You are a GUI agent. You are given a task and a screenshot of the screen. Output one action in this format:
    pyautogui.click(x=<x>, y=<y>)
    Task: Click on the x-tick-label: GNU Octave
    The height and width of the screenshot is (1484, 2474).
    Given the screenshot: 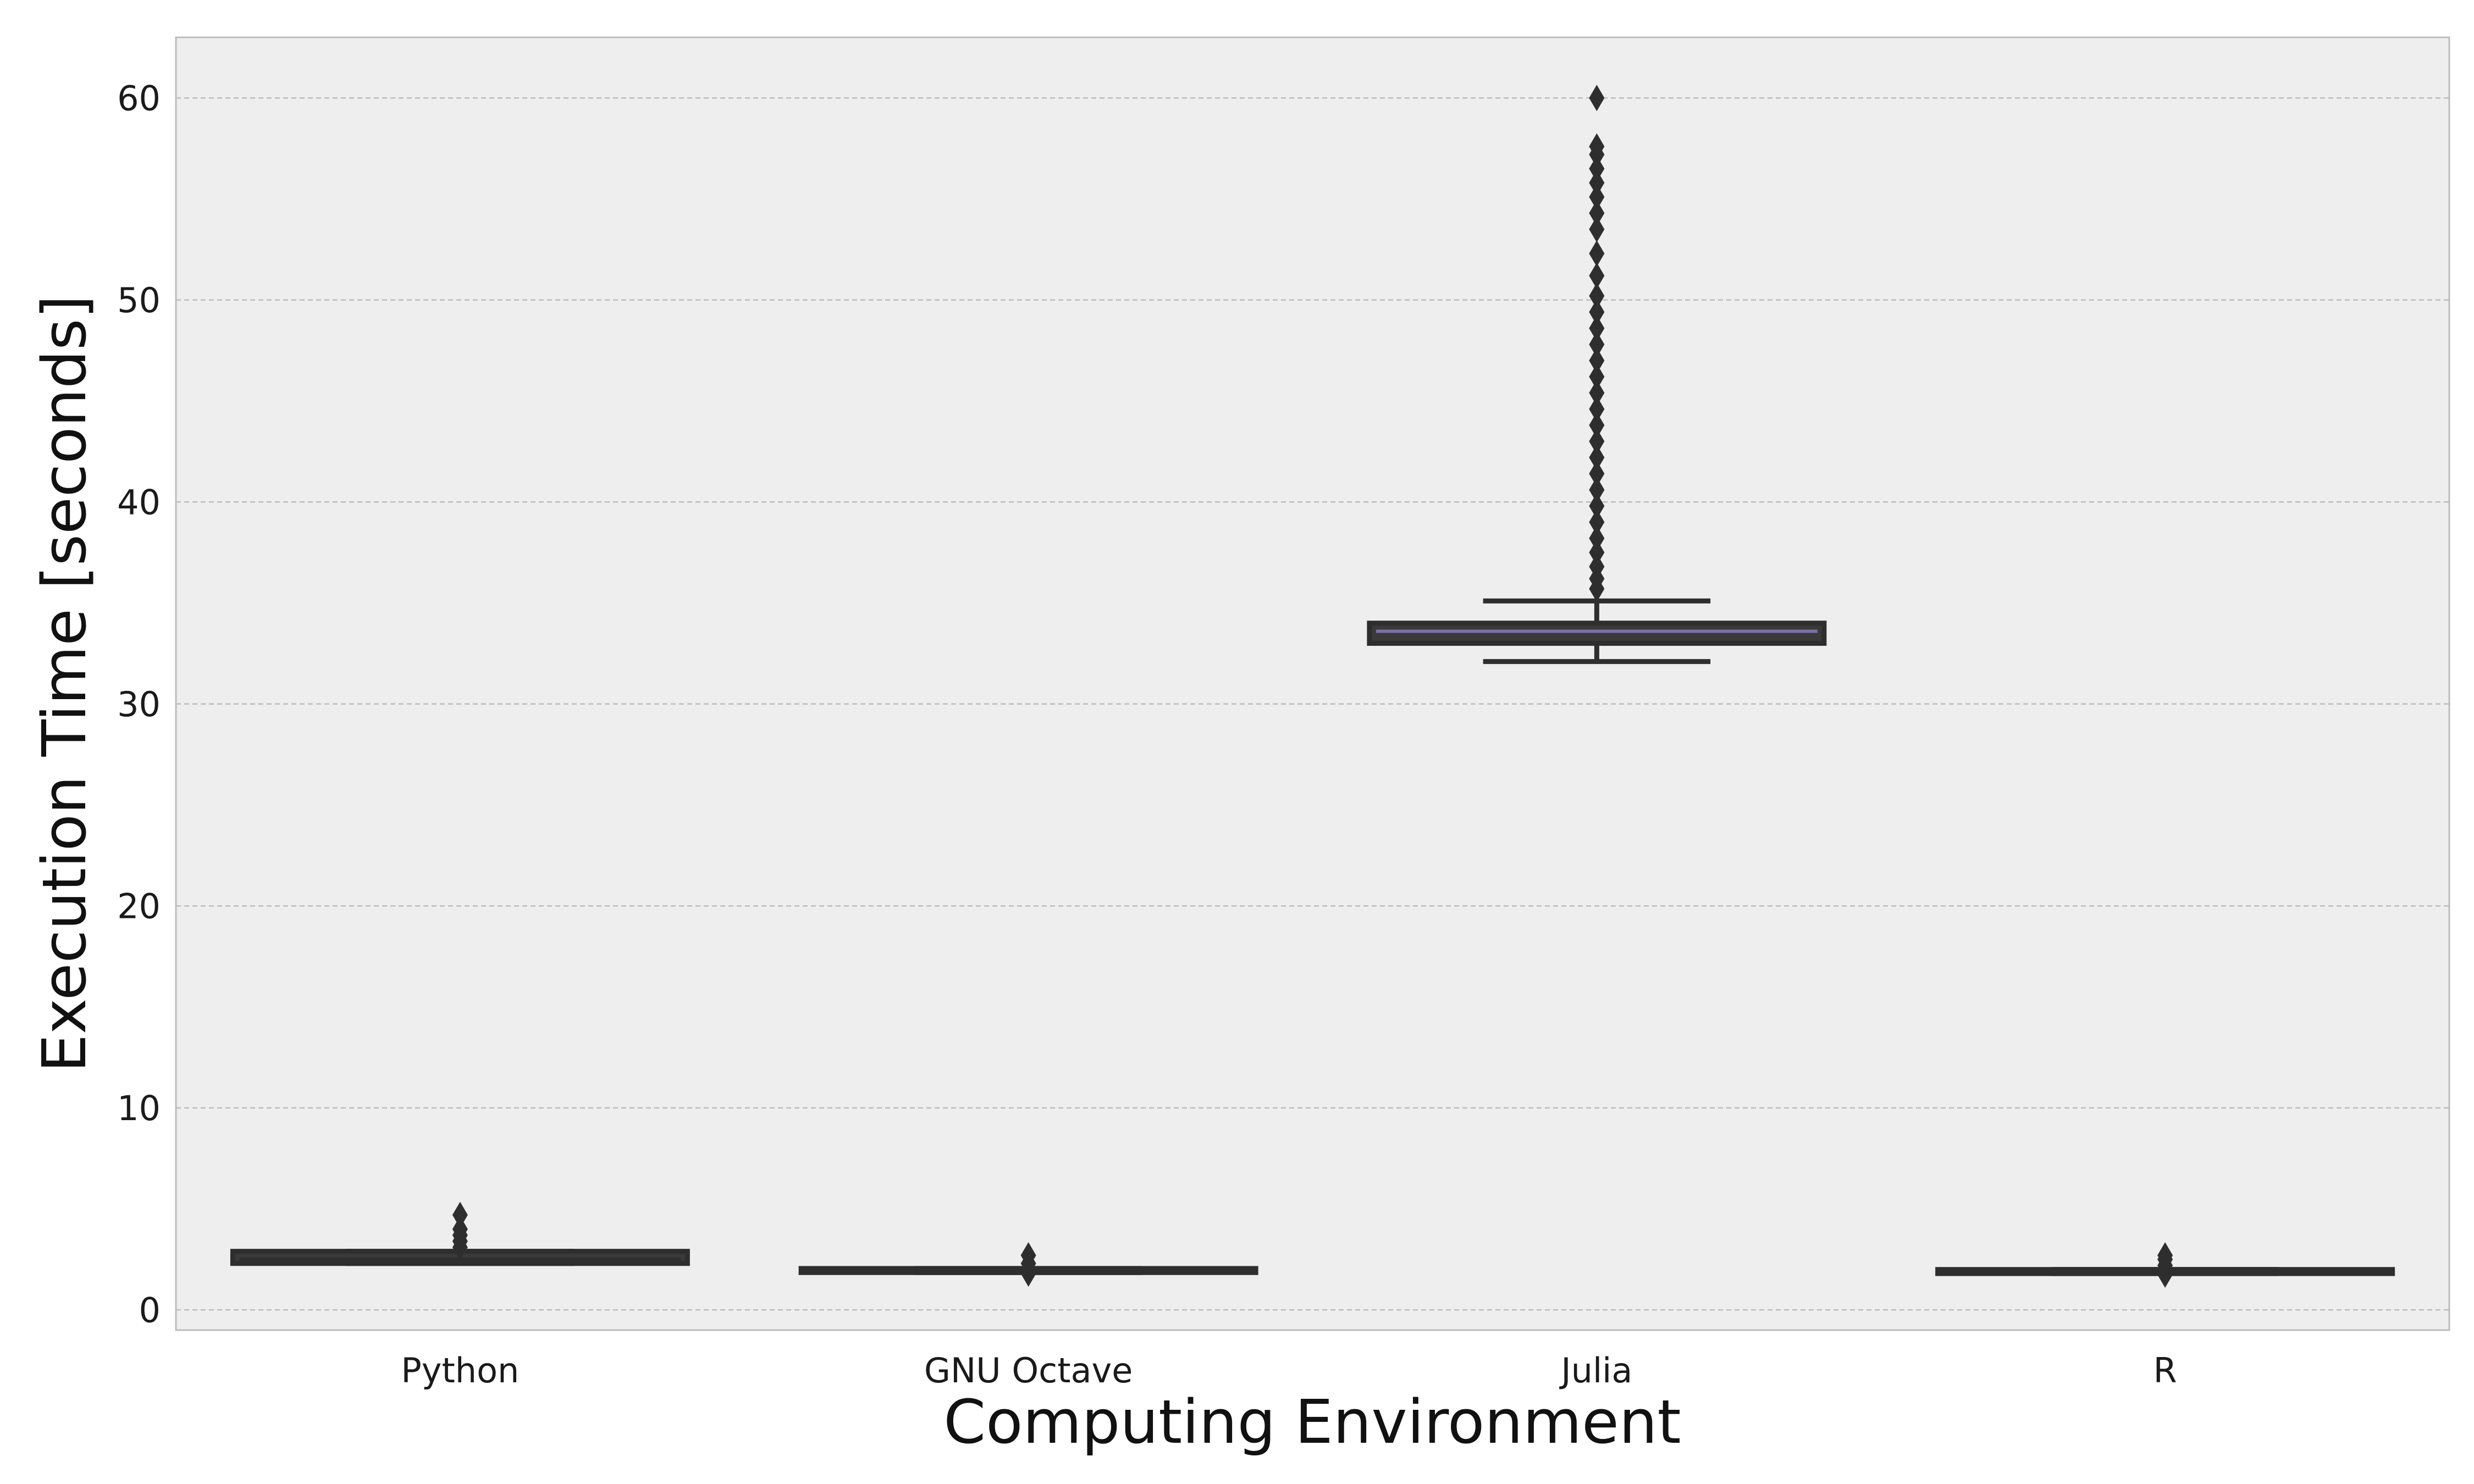 What is the action you would take?
    pyautogui.click(x=1028, y=1370)
    